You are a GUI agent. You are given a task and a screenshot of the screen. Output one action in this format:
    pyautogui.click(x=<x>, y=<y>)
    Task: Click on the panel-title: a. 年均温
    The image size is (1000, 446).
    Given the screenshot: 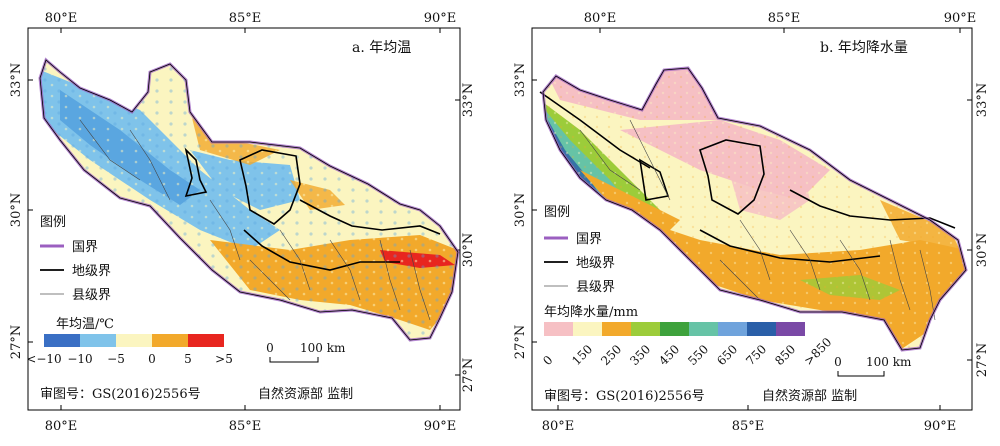 What is the action you would take?
    pyautogui.click(x=381, y=48)
    